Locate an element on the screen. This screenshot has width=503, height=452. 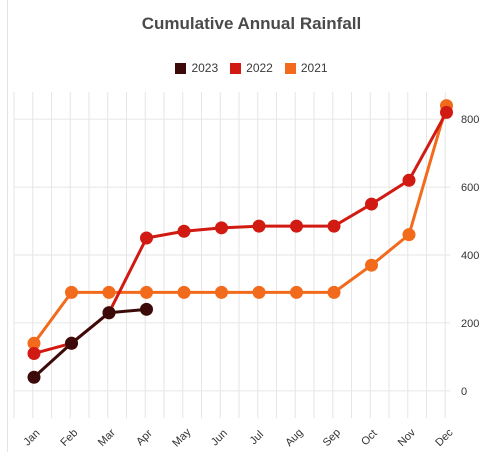
legend-item-2022: 2022 is located at coordinates (251, 68).